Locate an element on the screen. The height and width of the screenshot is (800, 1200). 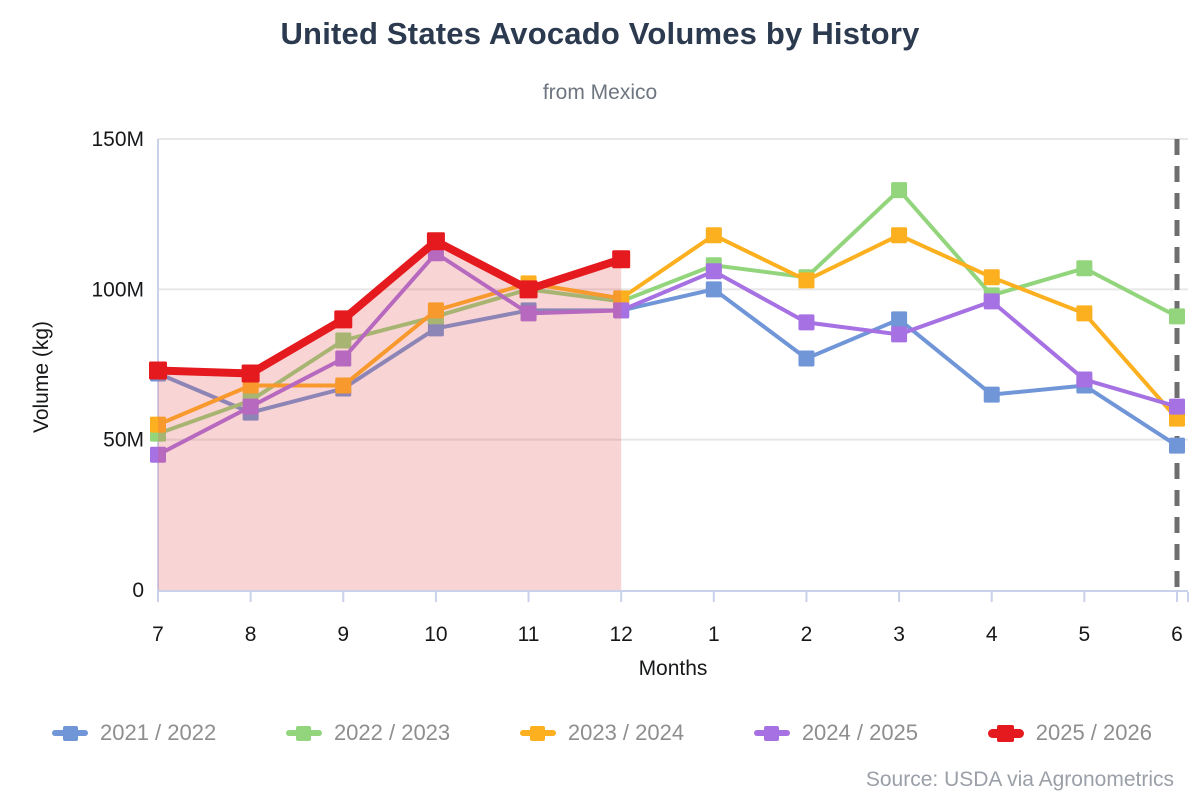
point-2025-2026-m7 is located at coordinates (158, 370).